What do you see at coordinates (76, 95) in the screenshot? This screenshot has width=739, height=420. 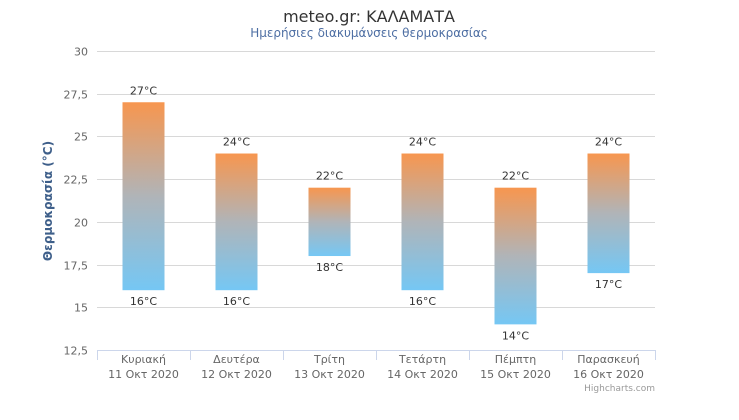 I see `y-tick-label: 27,5` at bounding box center [76, 95].